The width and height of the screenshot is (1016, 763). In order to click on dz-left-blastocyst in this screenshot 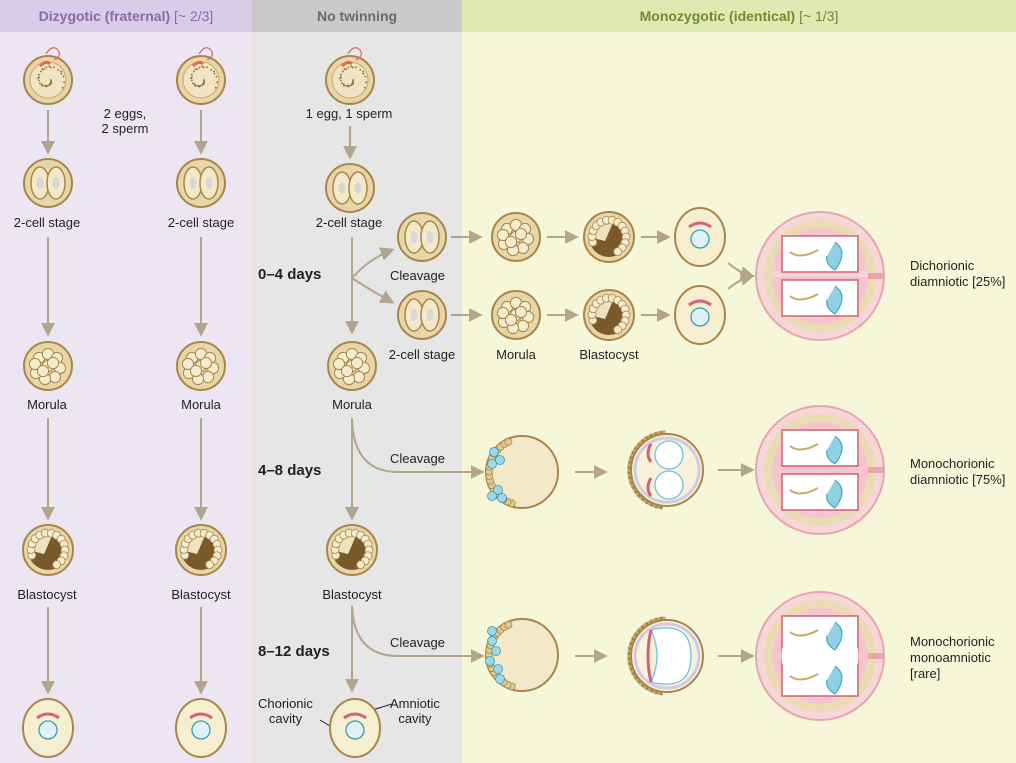, I will do `click(48, 550)`.